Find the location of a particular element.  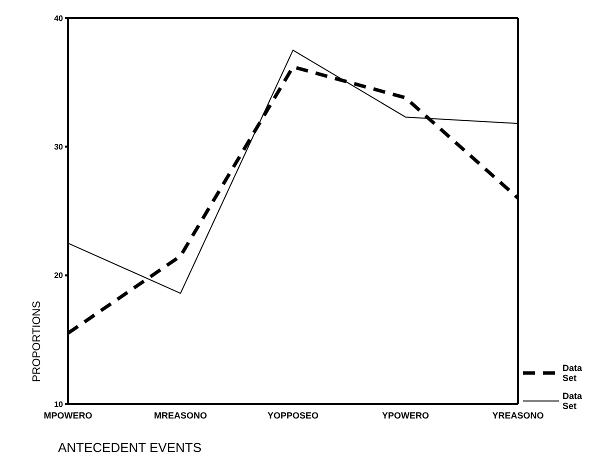

y-tick-label: 20 is located at coordinates (59, 275).